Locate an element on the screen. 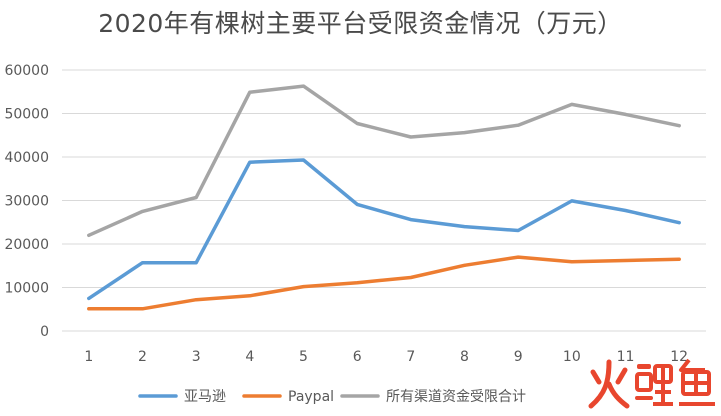 The image size is (721, 416). legend-label: 亚马逊 is located at coordinates (205, 397).